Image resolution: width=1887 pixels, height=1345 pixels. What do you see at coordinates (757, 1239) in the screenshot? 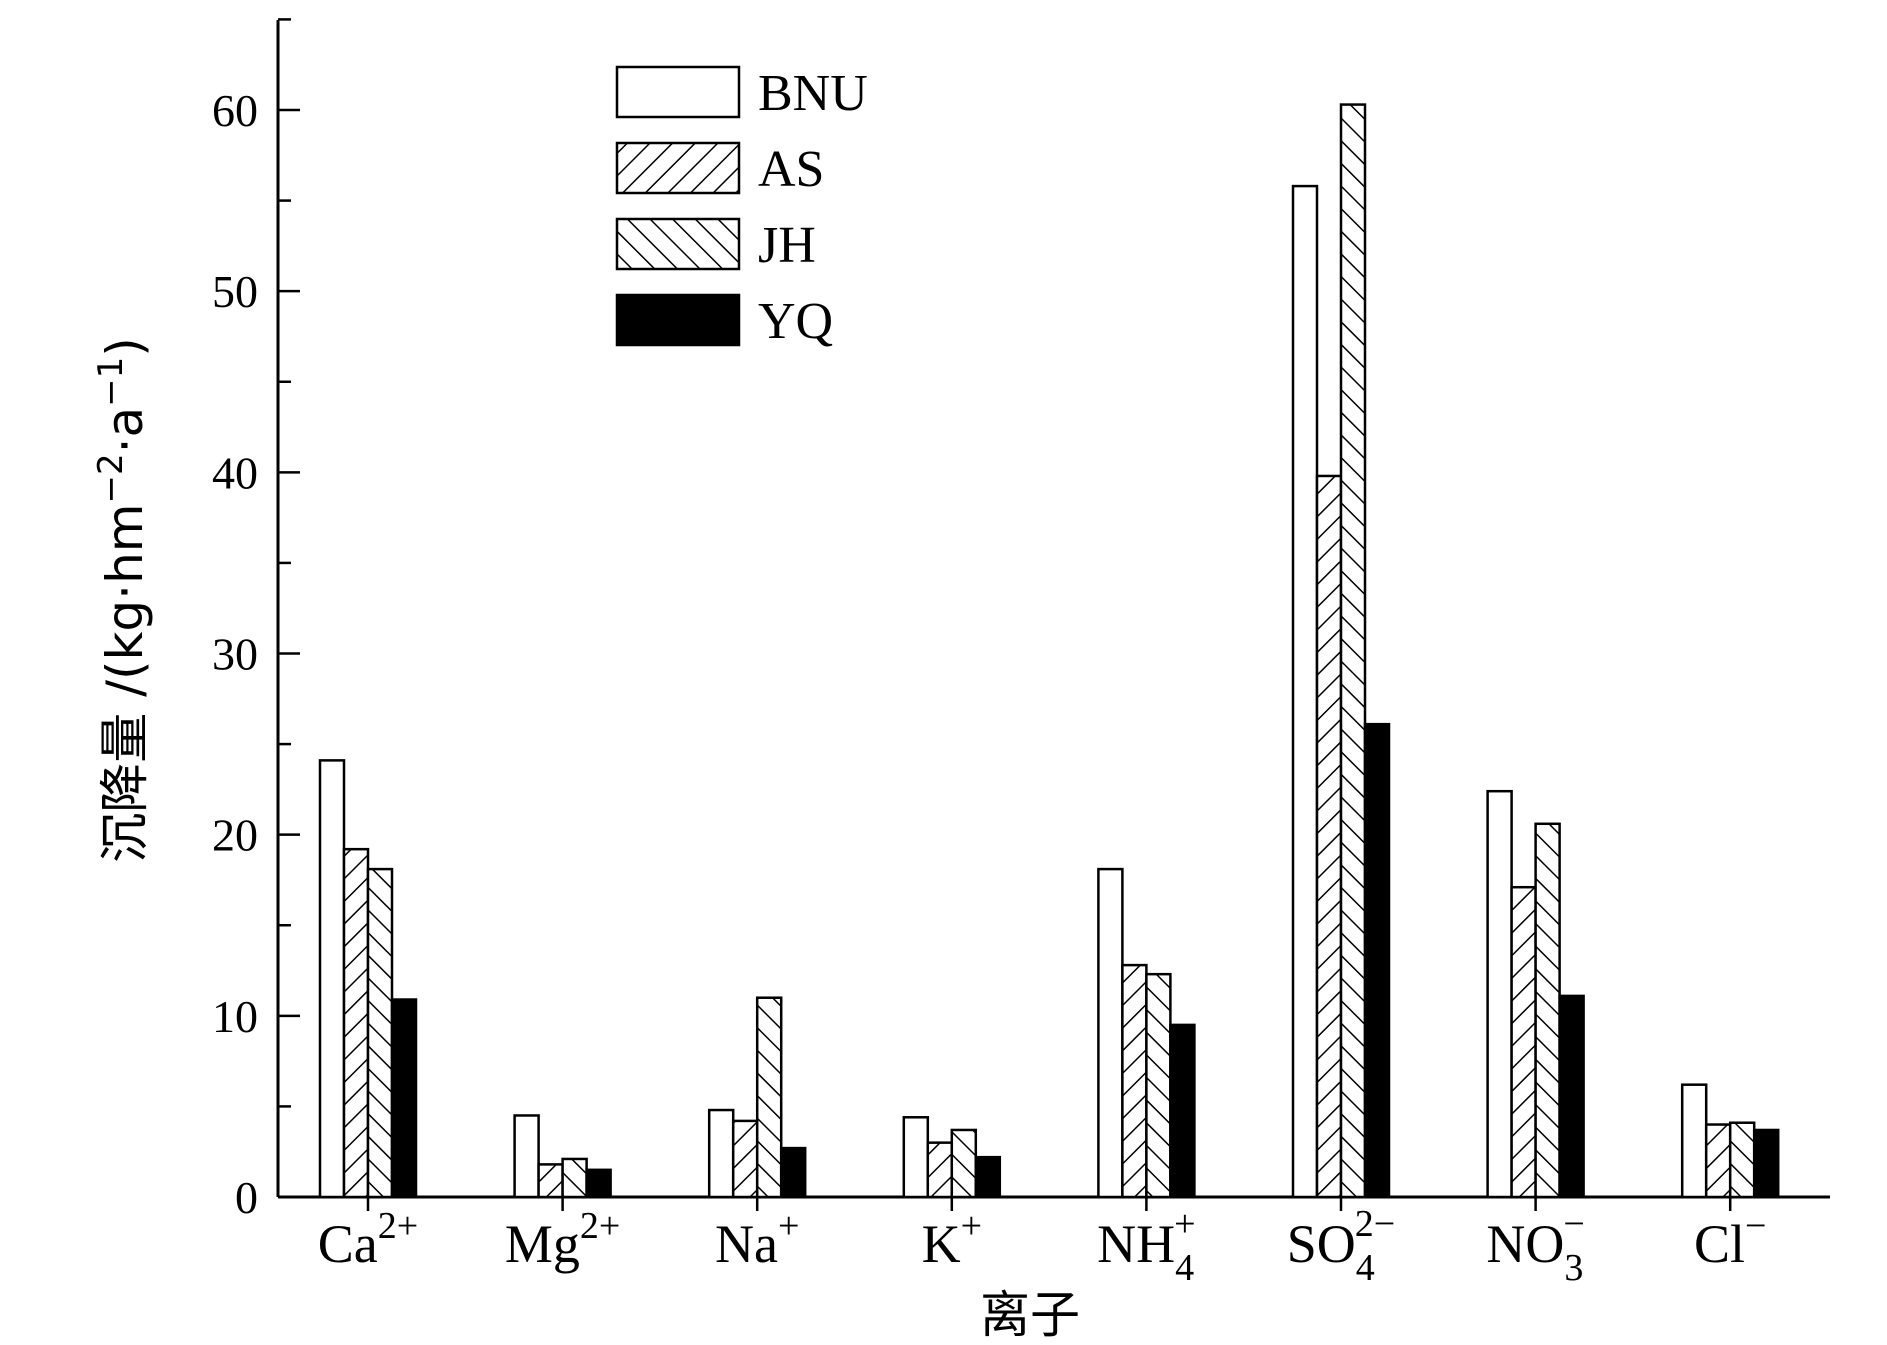
I see `category-label: Na+` at bounding box center [757, 1239].